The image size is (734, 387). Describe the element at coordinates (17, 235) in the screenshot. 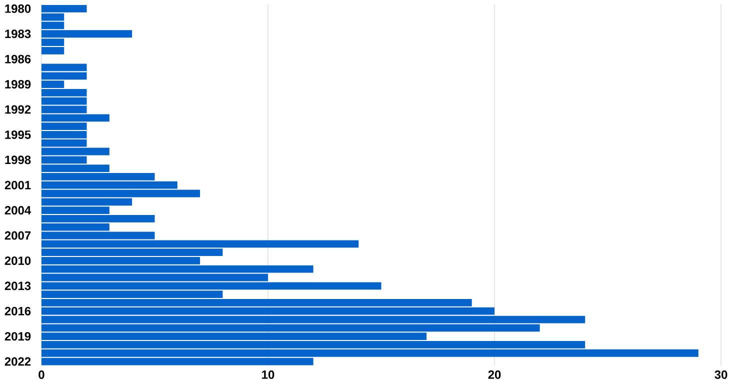

I see `y-tick-label: 2007` at that location.